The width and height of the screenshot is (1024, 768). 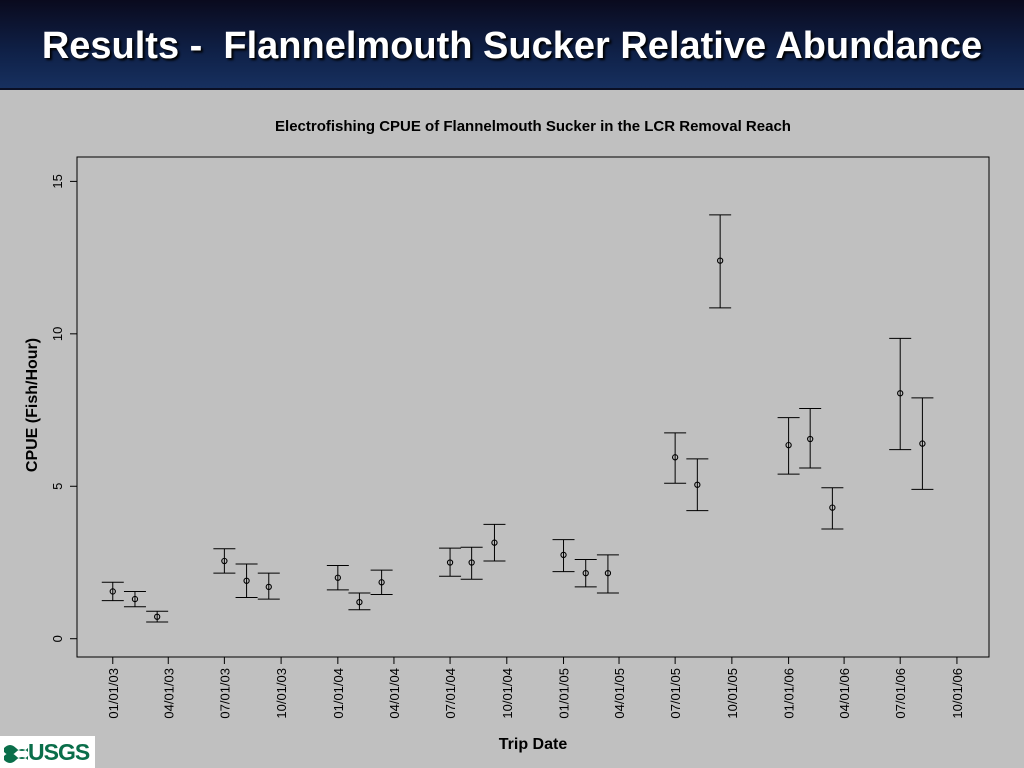 What do you see at coordinates (957, 693) in the screenshot?
I see `x-tick-label: 10/01/06` at bounding box center [957, 693].